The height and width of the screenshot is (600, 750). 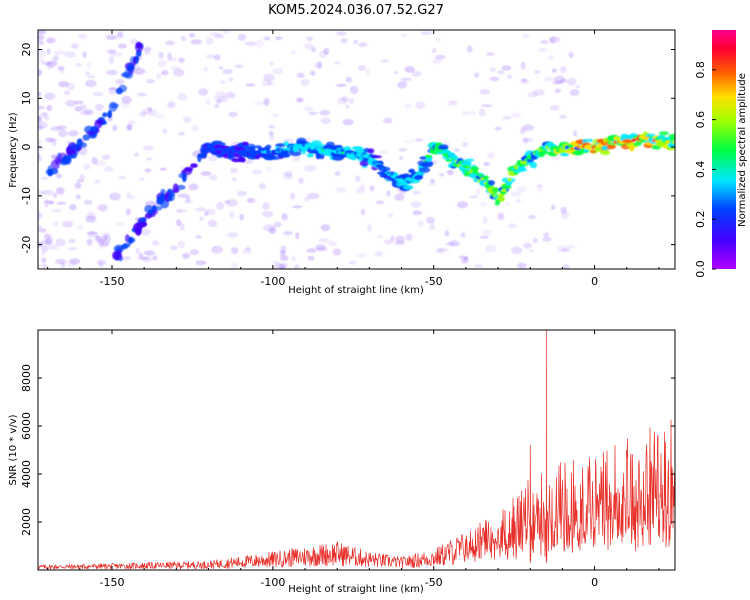 What do you see at coordinates (356, 589) in the screenshot?
I see `snr-x-label: Height of straight line (km)` at bounding box center [356, 589].